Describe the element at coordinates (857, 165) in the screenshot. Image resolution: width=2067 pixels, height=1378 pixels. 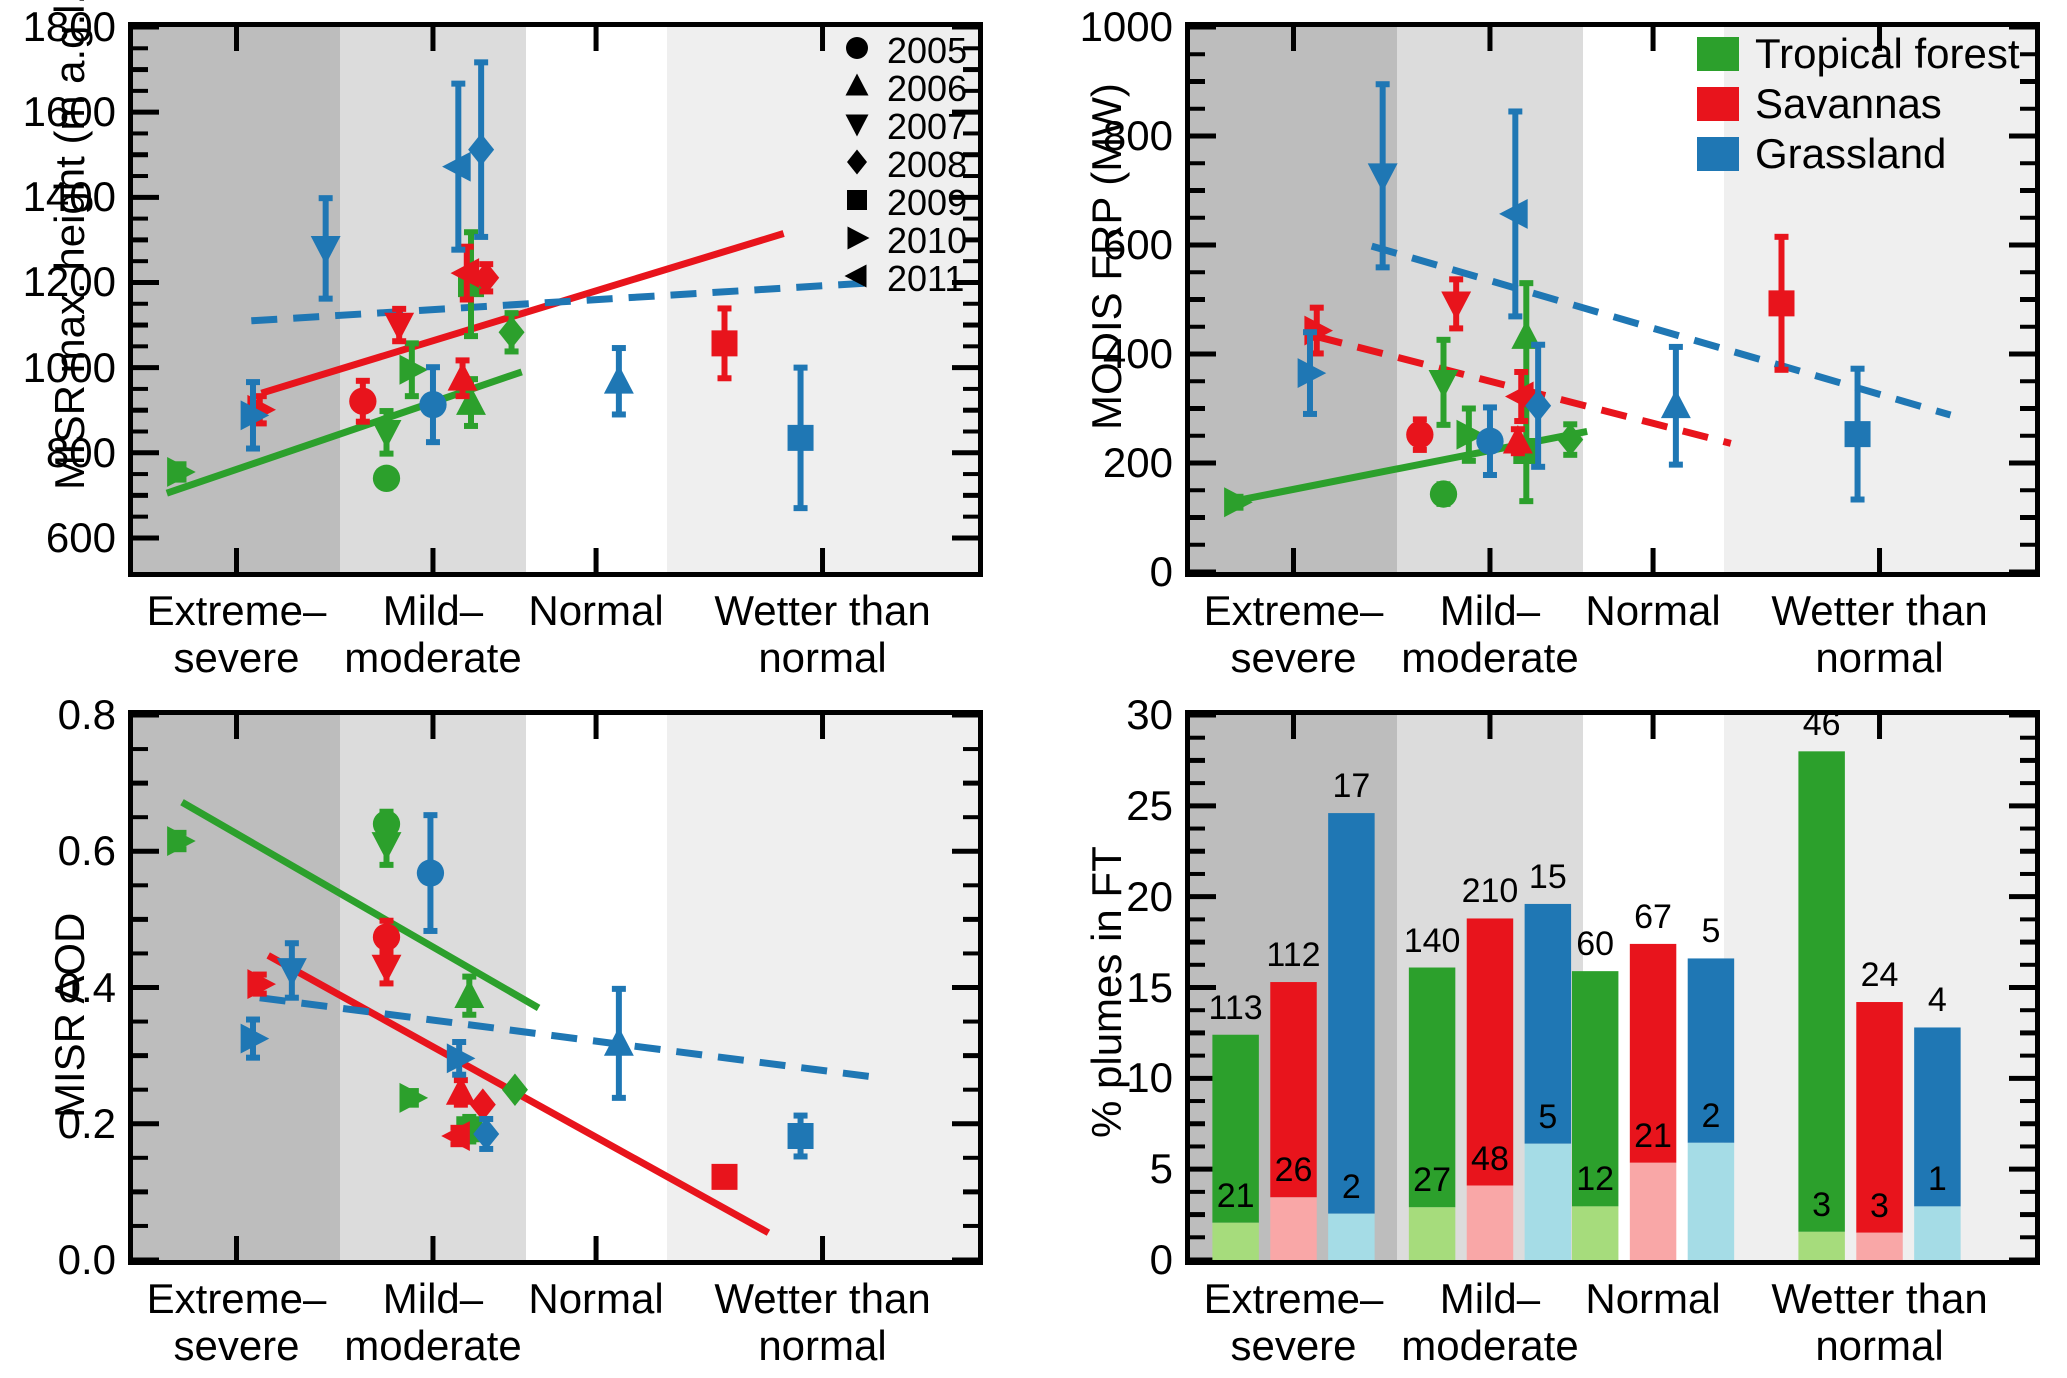
I see `marker-diamond-icon` at that location.